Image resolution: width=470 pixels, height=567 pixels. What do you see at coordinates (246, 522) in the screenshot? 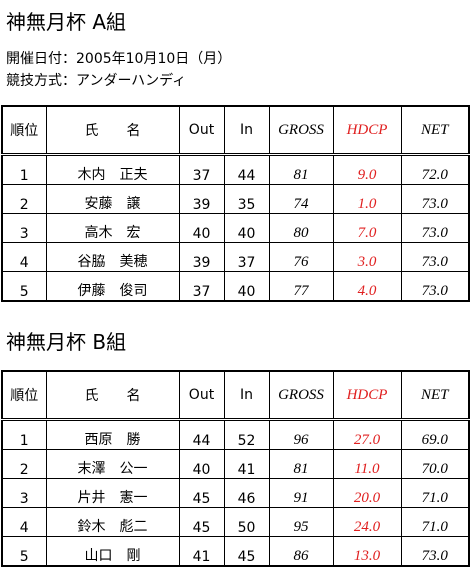
I see `cell: 50` at bounding box center [246, 522].